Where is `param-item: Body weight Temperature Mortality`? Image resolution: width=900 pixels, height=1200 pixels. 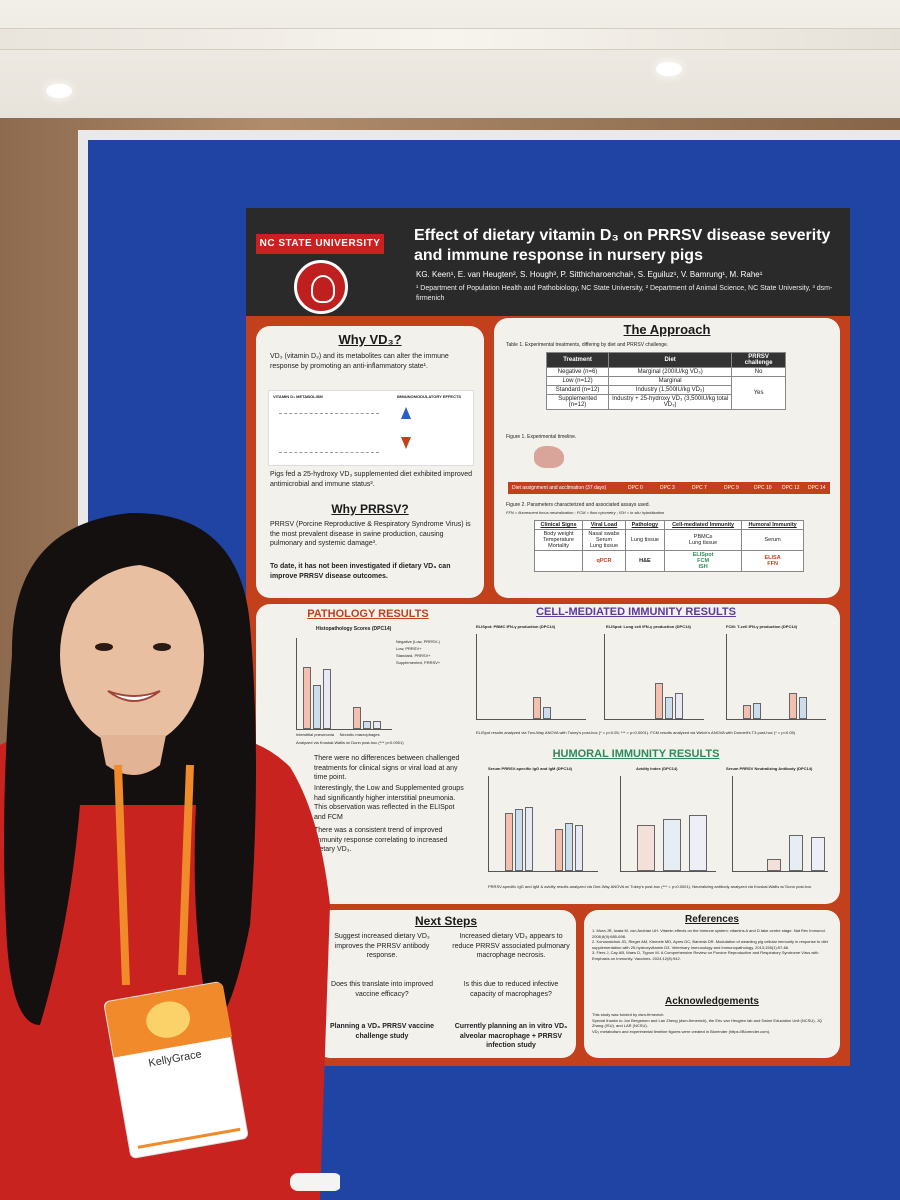
param-item: Body weight Temperature Mortality is located at coordinates (558, 540).